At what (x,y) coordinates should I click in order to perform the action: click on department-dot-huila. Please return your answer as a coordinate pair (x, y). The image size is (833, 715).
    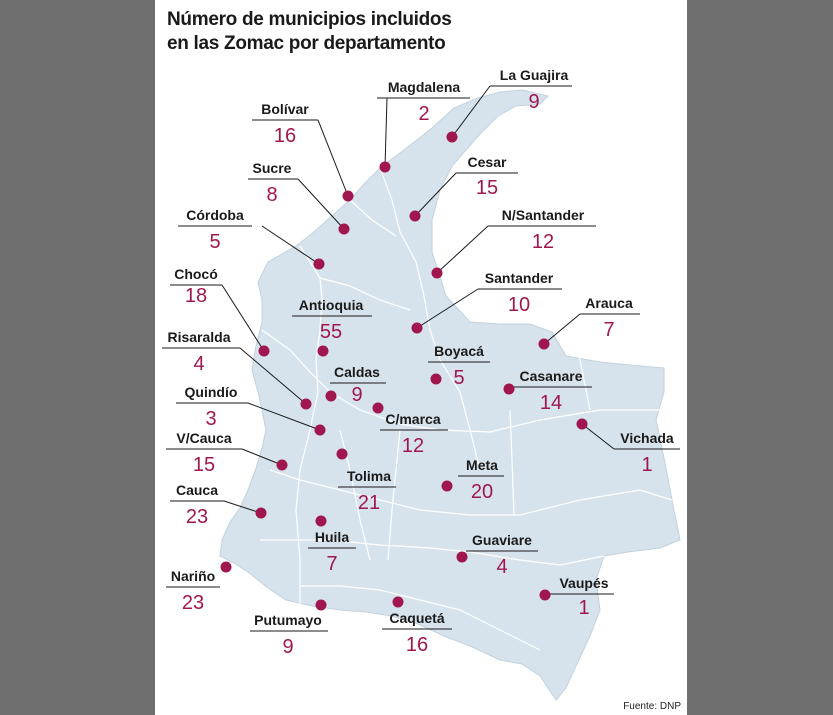
    Looking at the image, I should click on (321, 521).